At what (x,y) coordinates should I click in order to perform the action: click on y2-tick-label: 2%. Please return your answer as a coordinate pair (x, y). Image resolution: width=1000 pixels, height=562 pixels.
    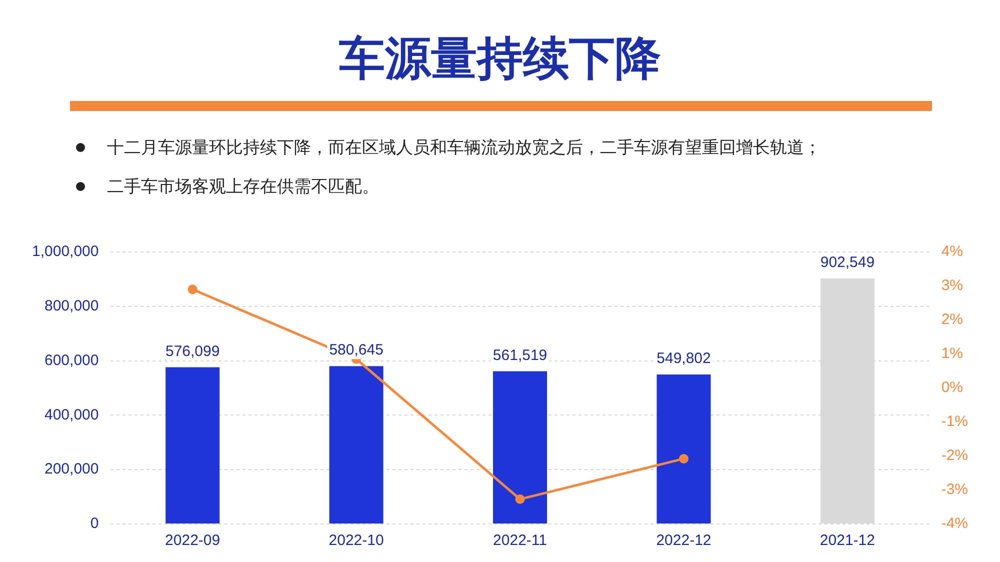
    Looking at the image, I should click on (952, 319).